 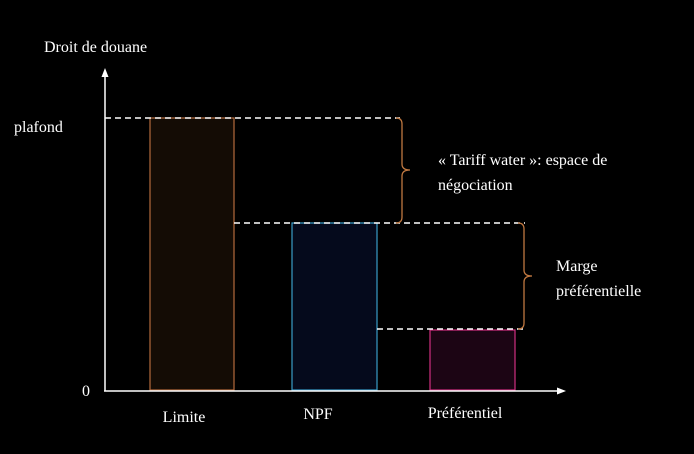 I want to click on bar-npf, so click(x=334, y=306).